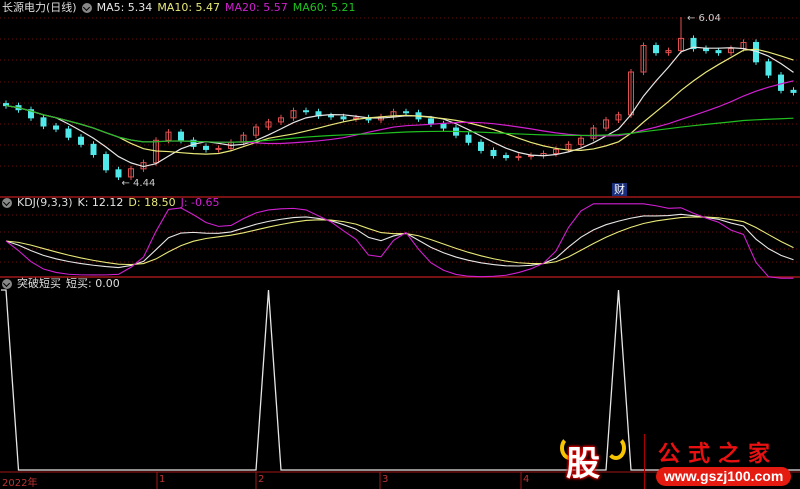  I want to click on finance-marker: 财, so click(619, 189).